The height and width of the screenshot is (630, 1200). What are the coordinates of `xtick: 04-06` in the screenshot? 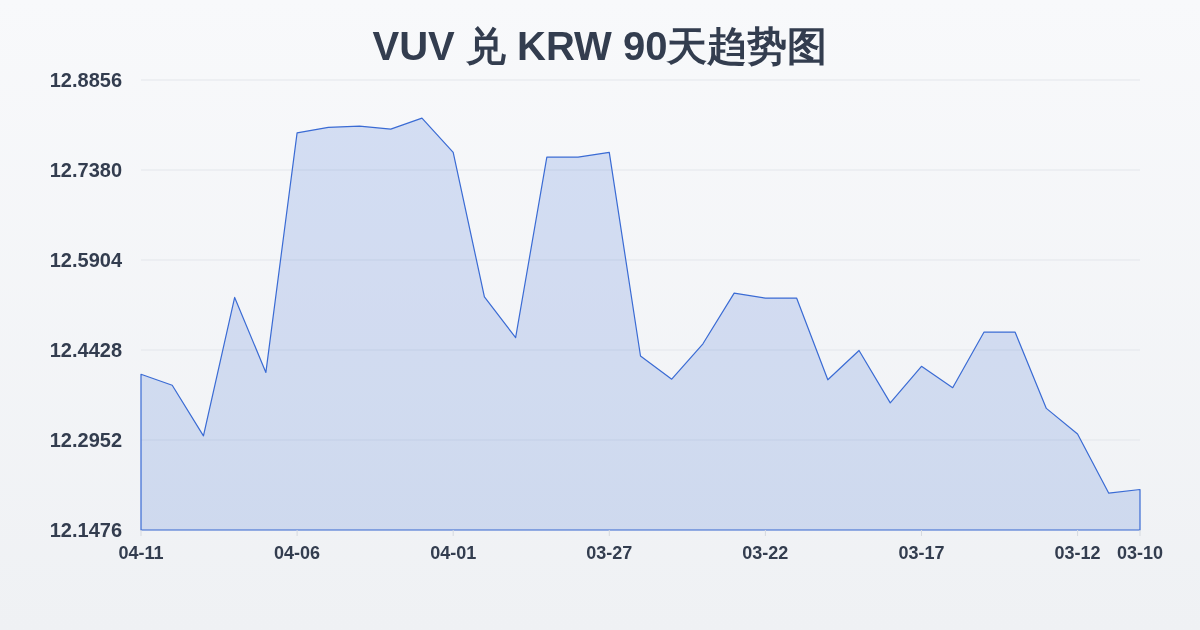 It's located at (297, 553).